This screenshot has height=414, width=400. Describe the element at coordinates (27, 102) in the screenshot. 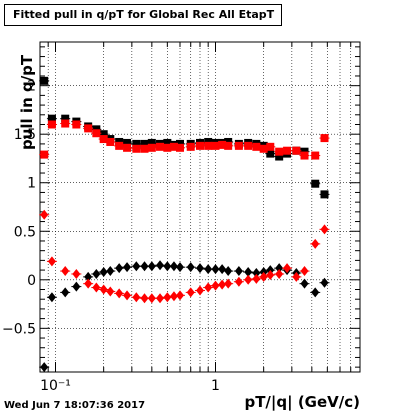

I see `y-axis-label: pull in q/pT` at that location.